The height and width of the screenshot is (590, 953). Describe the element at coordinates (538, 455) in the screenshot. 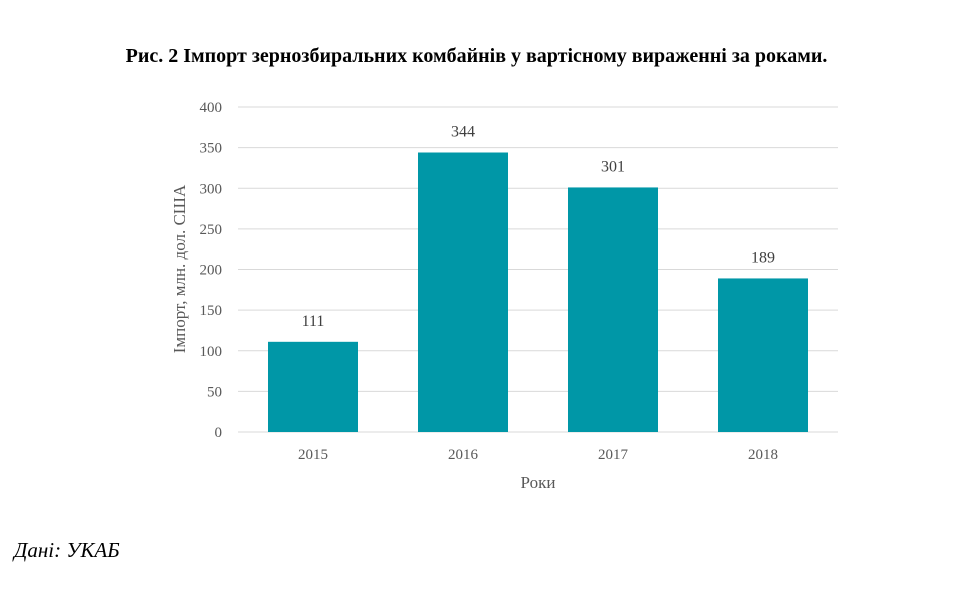

I see `x-axis-ticks: 2015 2016 2017 2018` at that location.